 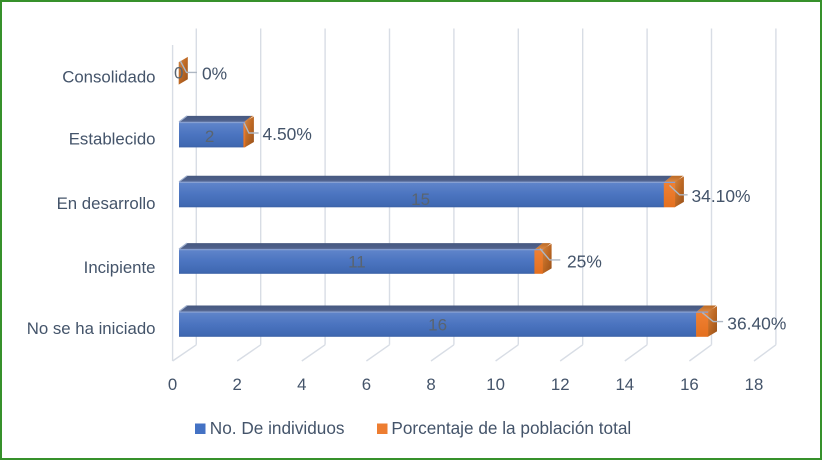 What do you see at coordinates (584, 262) in the screenshot?
I see `svg-text: 25%` at bounding box center [584, 262].